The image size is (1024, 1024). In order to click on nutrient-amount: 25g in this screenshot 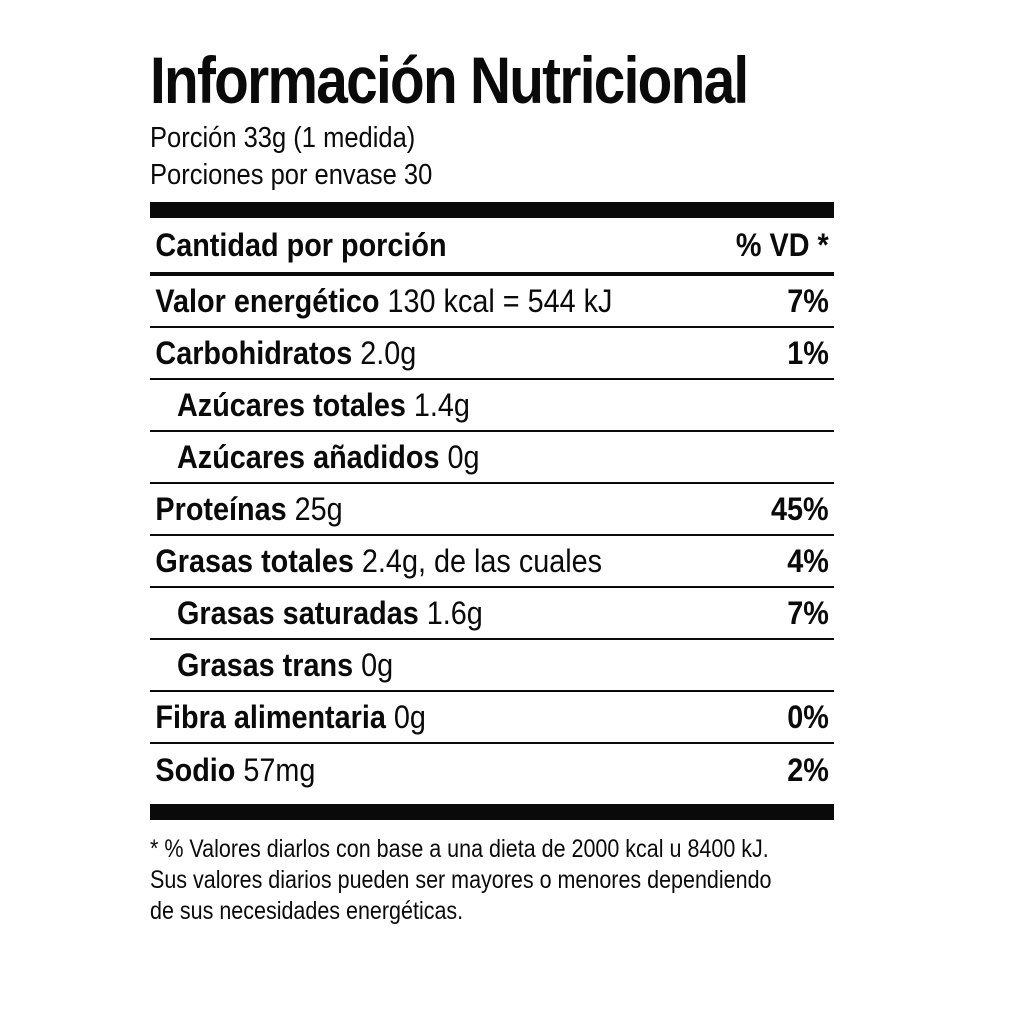, I will do `click(318, 508)`.